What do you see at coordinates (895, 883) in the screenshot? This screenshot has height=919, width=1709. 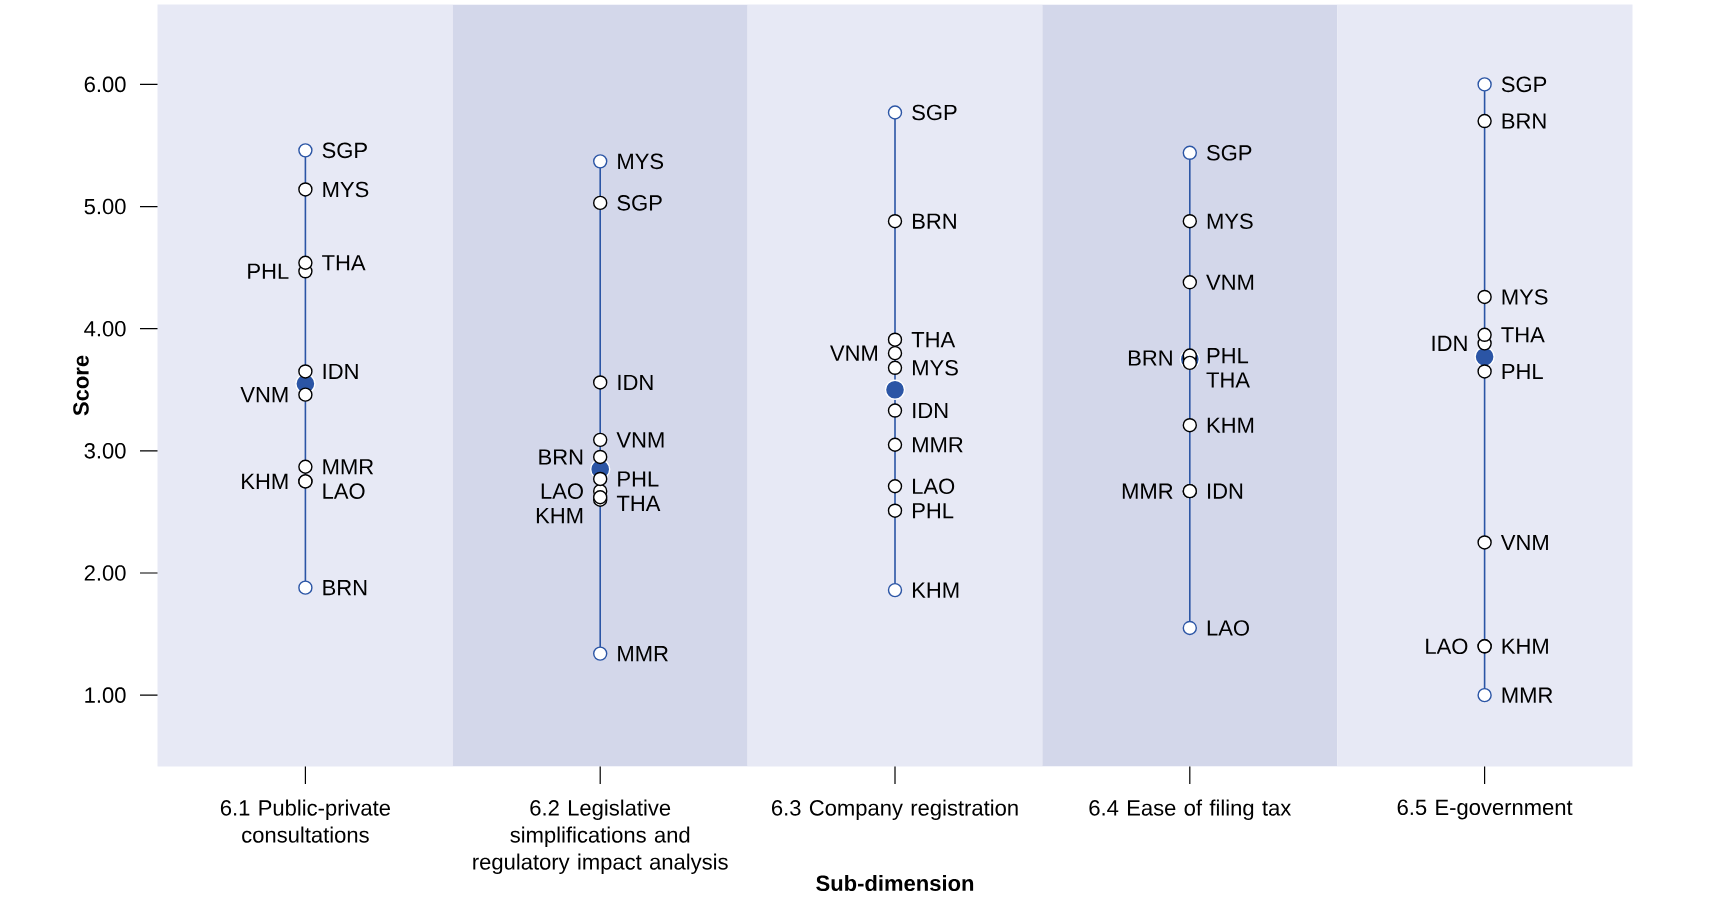 I see `x-axis-title: Sub-dimension` at bounding box center [895, 883].